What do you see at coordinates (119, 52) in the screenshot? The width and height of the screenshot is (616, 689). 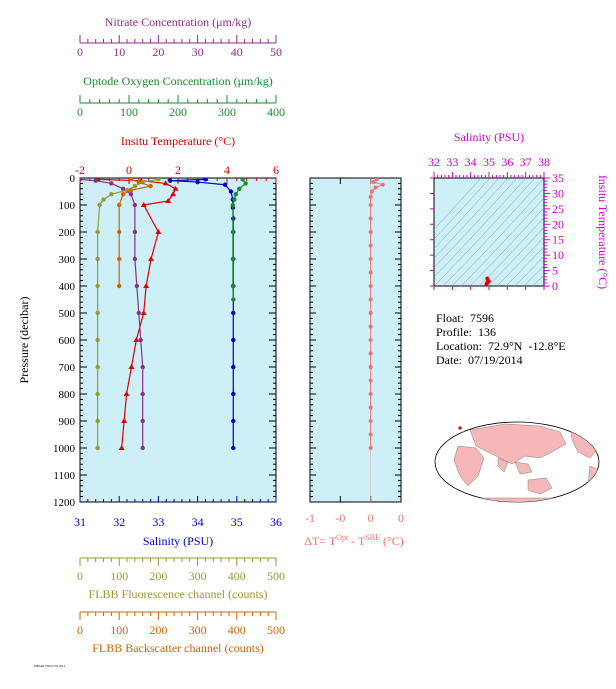 I see `nitrate-tick-label: 10` at bounding box center [119, 52].